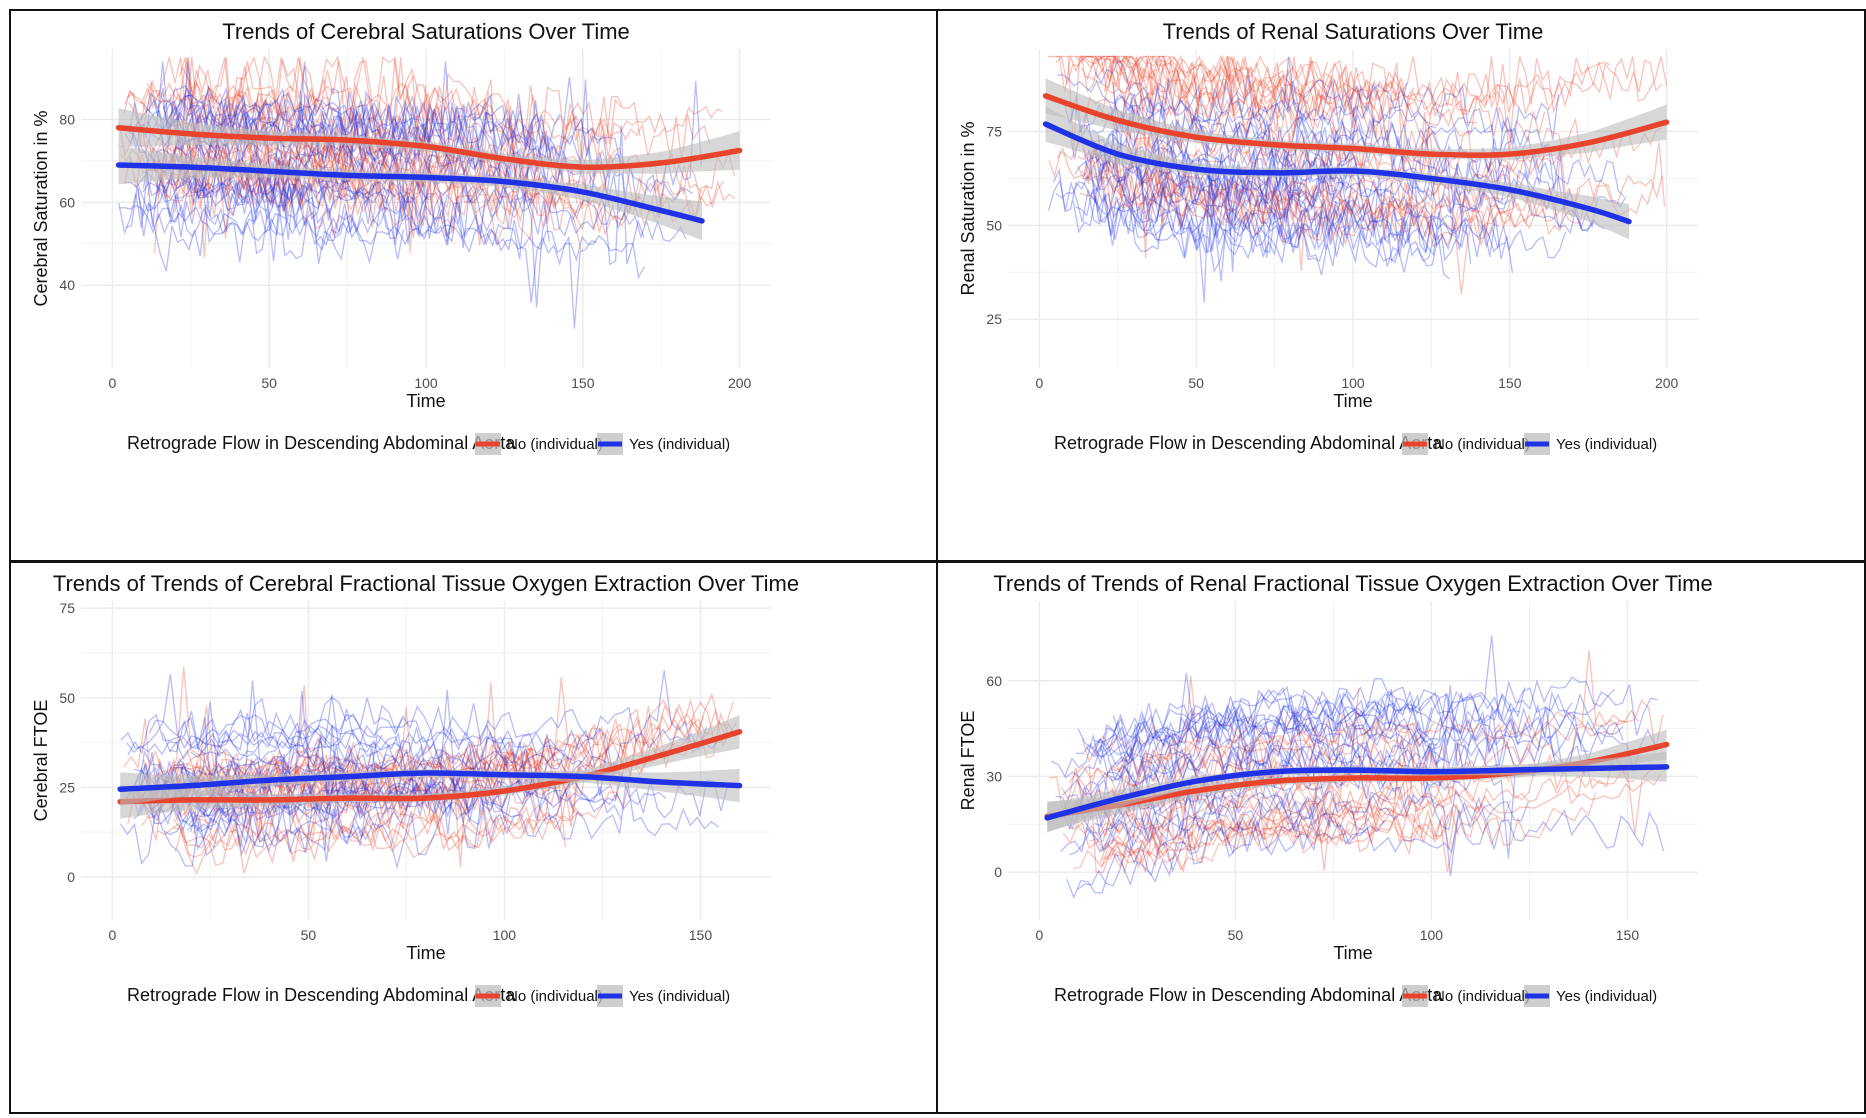 The image size is (1866, 1118). Describe the element at coordinates (67, 119) in the screenshot. I see `y-tick-label: 80` at that location.